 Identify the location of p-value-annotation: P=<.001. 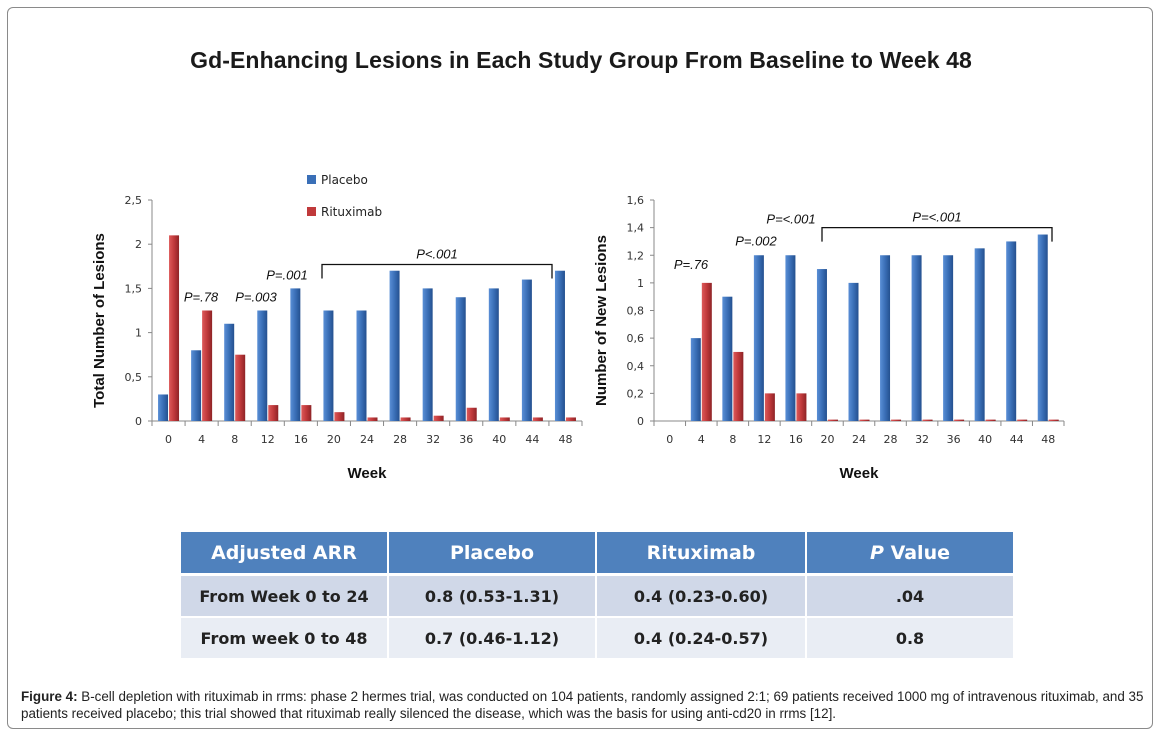
(936, 217).